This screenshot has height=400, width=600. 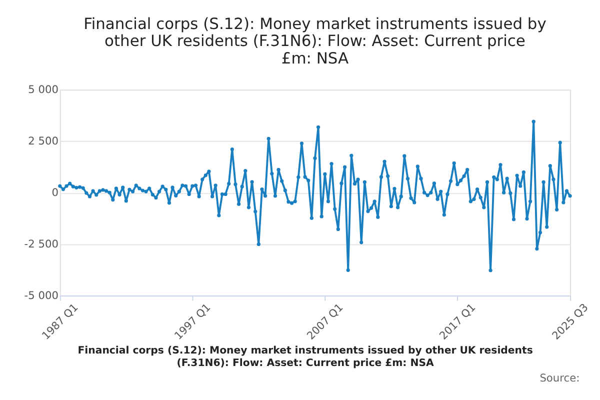 I want to click on y-tick-label: 0, so click(x=55, y=192).